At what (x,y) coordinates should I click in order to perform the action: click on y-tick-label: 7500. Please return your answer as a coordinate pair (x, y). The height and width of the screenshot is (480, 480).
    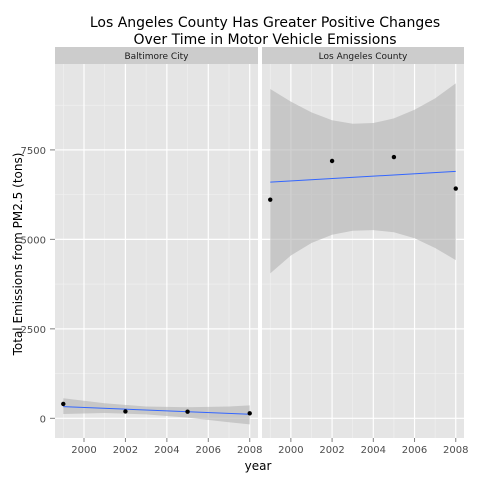
    Looking at the image, I should click on (33, 151).